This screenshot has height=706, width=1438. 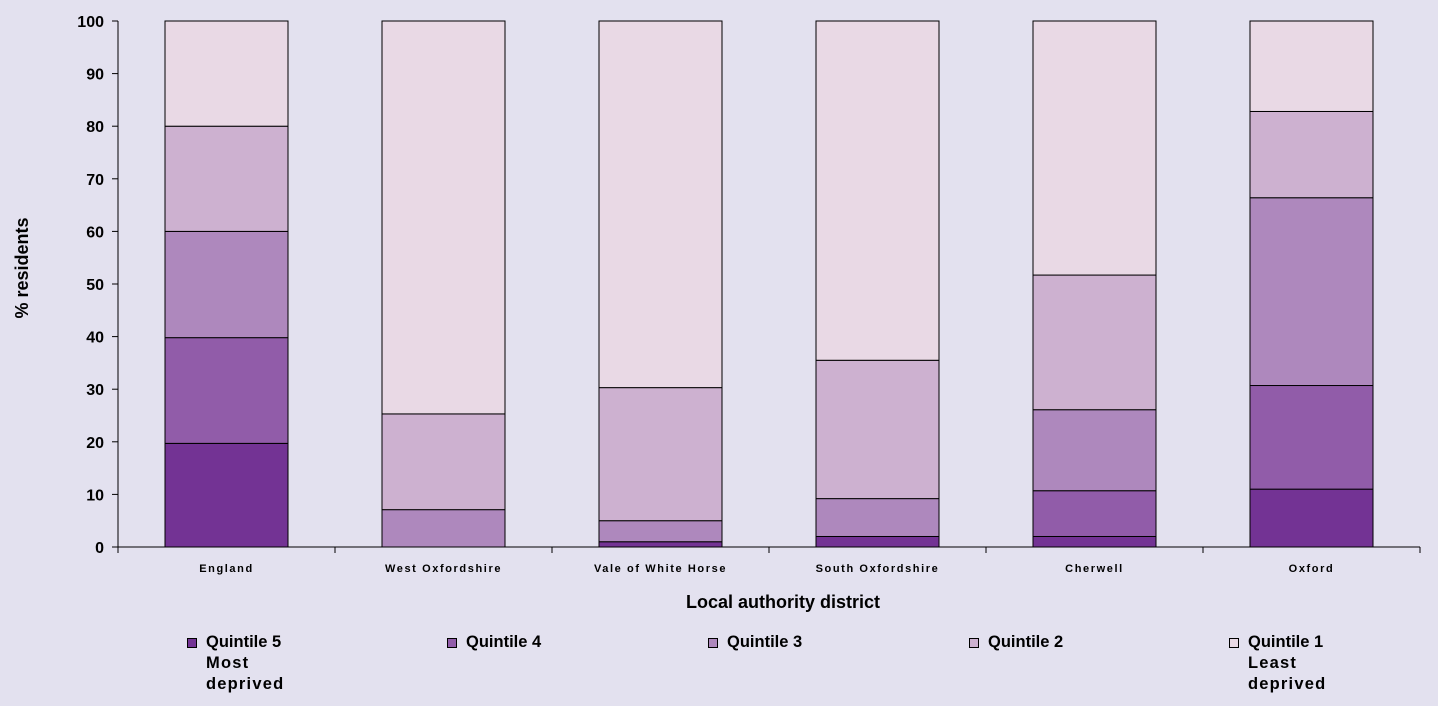 I want to click on bar-segment-vale-of-white-horse-q3, so click(x=660, y=531).